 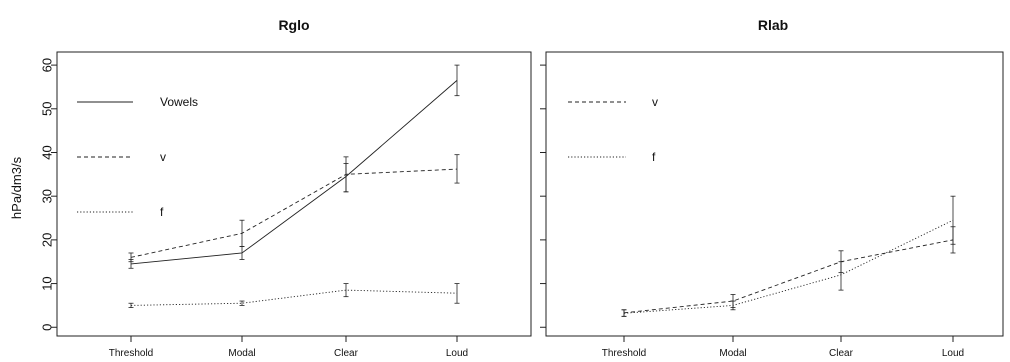 What do you see at coordinates (47, 196) in the screenshot?
I see `y-tick-label: 30` at bounding box center [47, 196].